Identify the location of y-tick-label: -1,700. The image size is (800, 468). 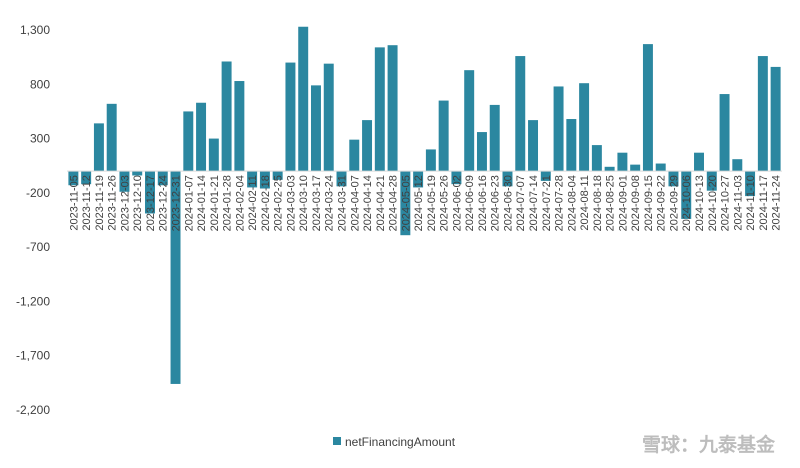
(33, 356).